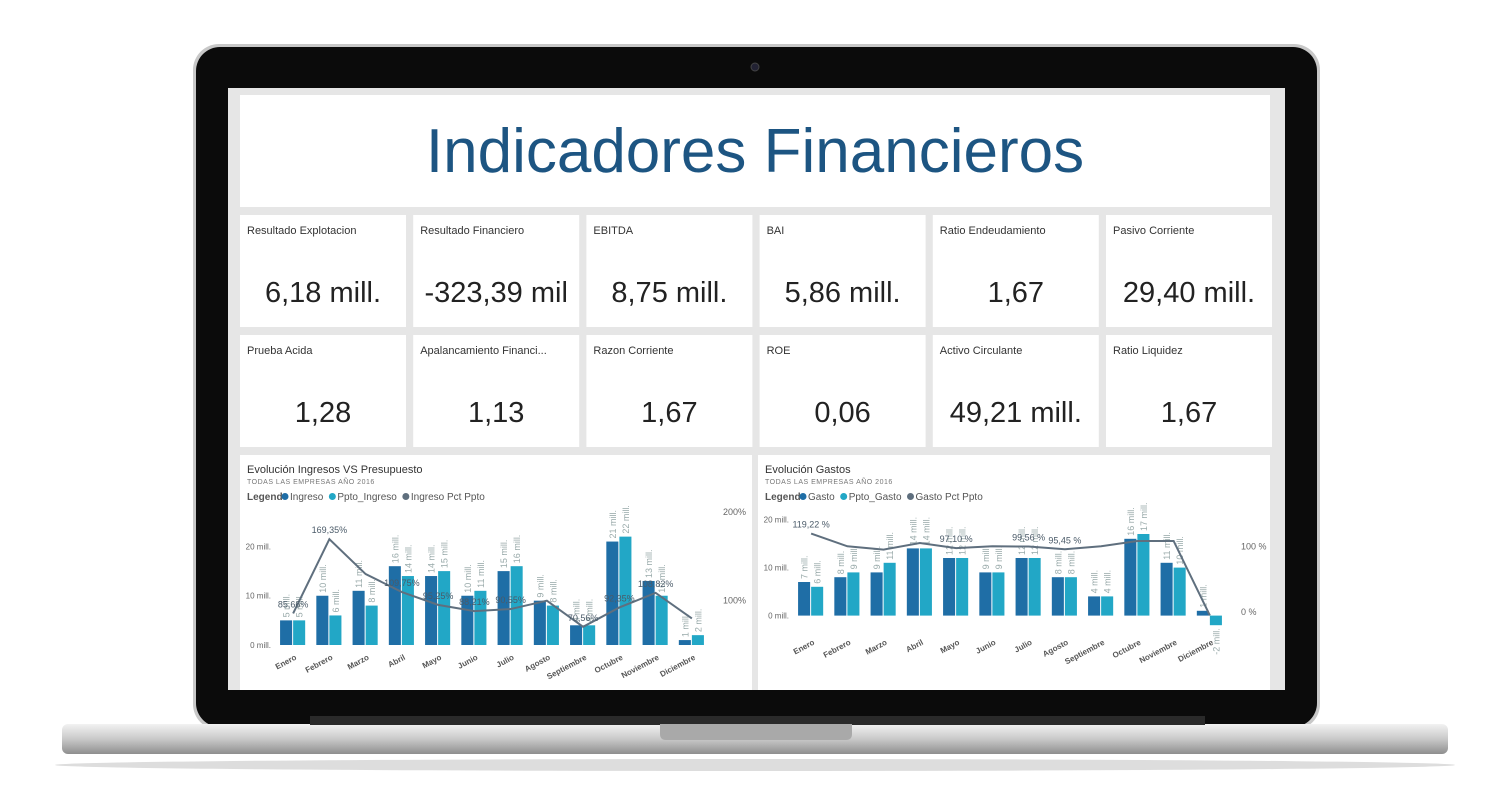  I want to click on line-series, so click(1010, 574).